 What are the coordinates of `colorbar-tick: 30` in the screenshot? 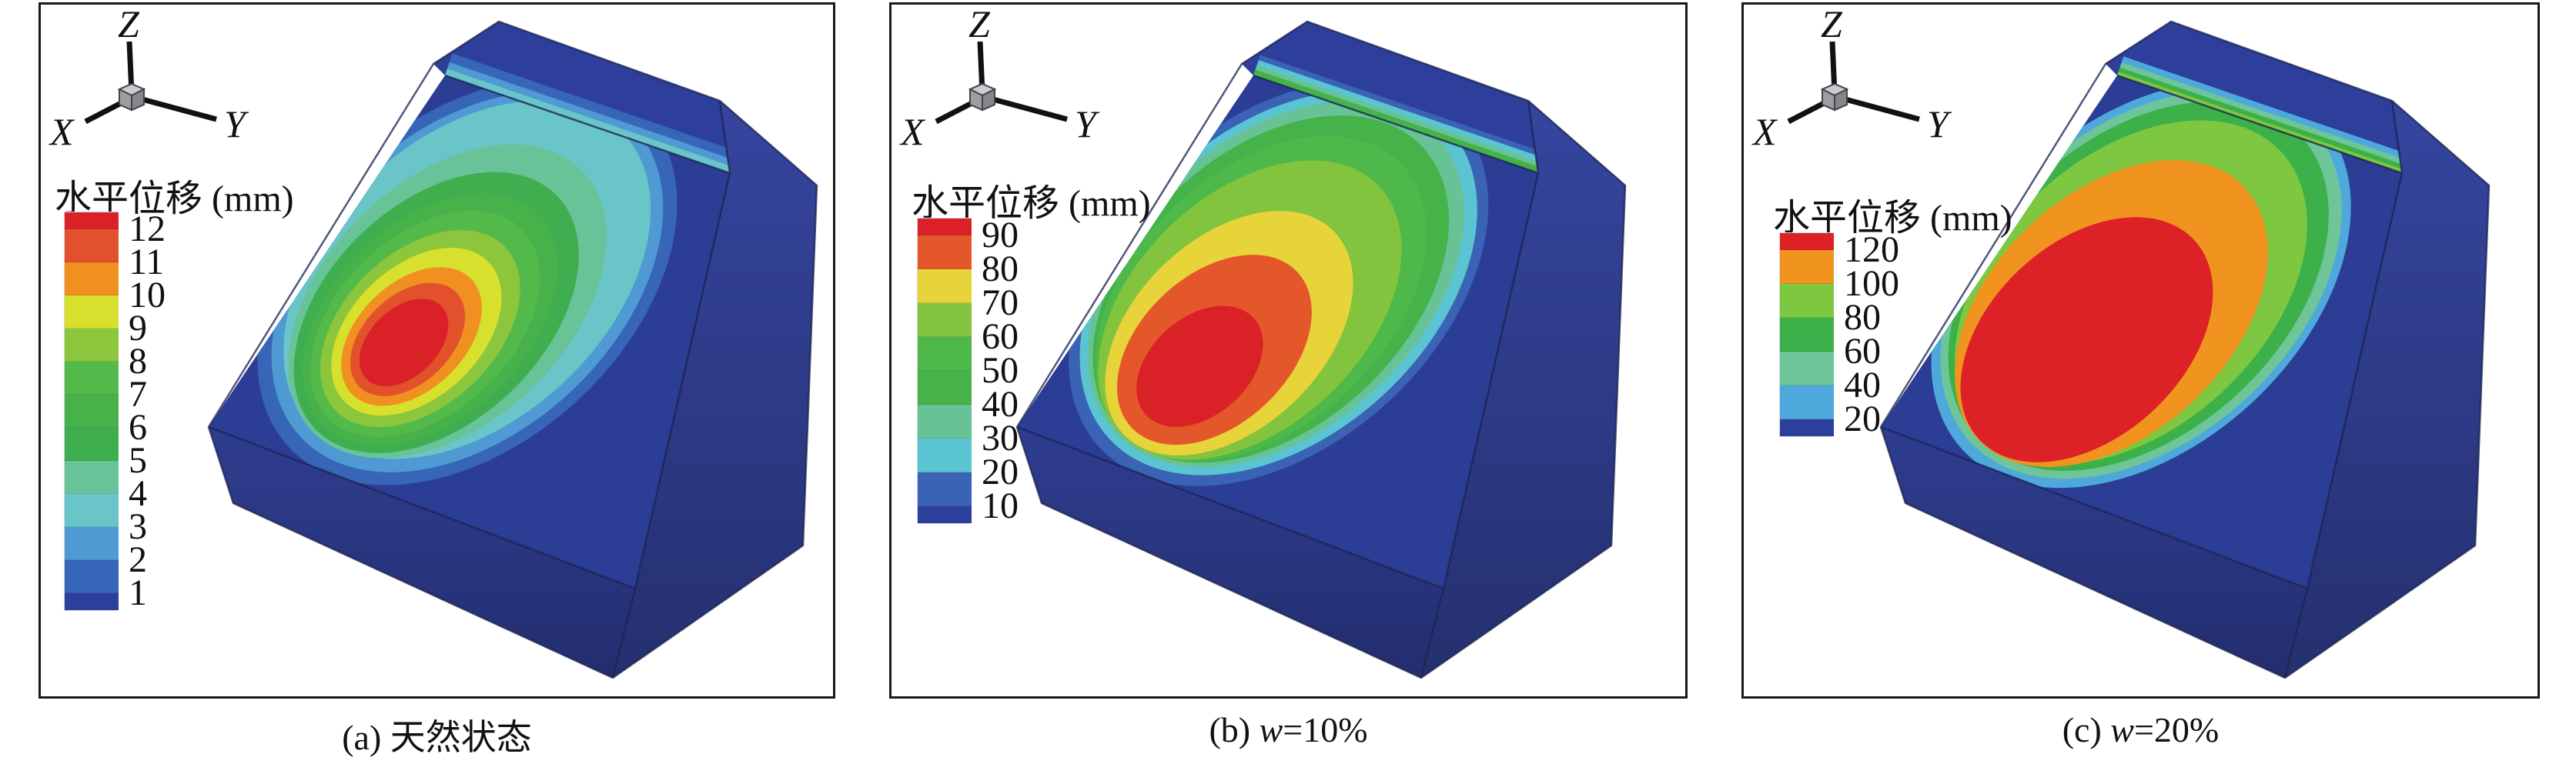 It's located at (1000, 439).